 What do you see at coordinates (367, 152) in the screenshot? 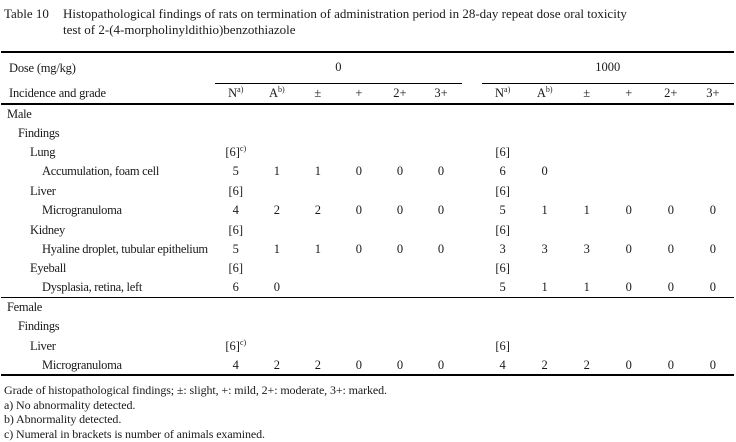
I see `table-row: Lung [6]c) [6]` at bounding box center [367, 152].